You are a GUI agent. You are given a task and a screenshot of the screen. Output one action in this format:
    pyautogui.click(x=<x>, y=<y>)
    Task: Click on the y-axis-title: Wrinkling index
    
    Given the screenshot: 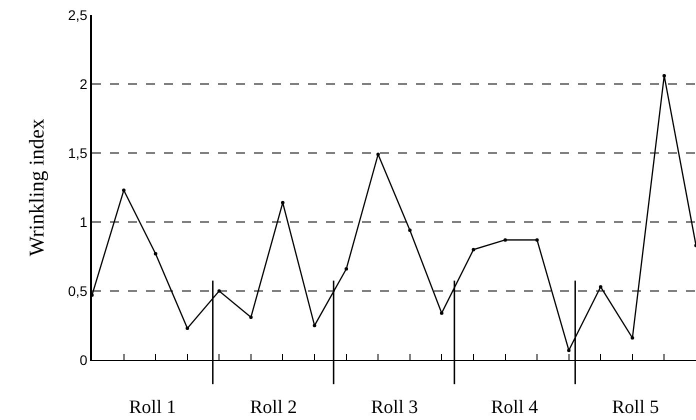 What is the action you would take?
    pyautogui.click(x=36, y=187)
    